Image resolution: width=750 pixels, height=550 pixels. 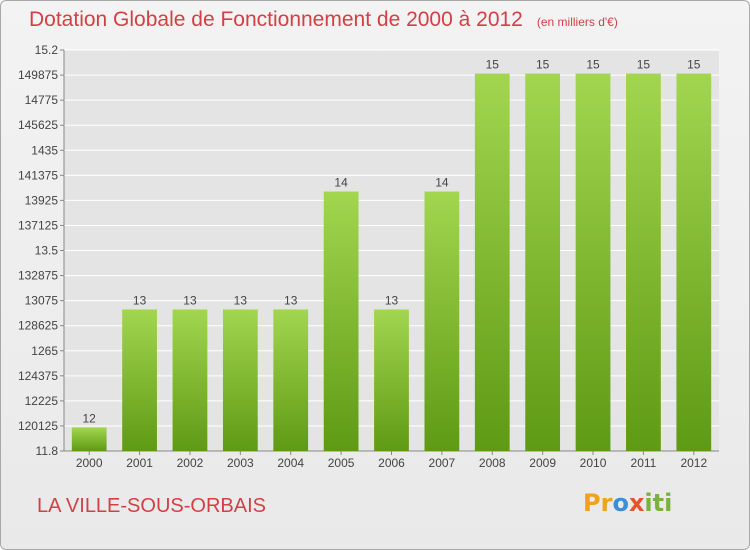 What do you see at coordinates (240, 463) in the screenshot?
I see `x-tick-label: 2003` at bounding box center [240, 463].